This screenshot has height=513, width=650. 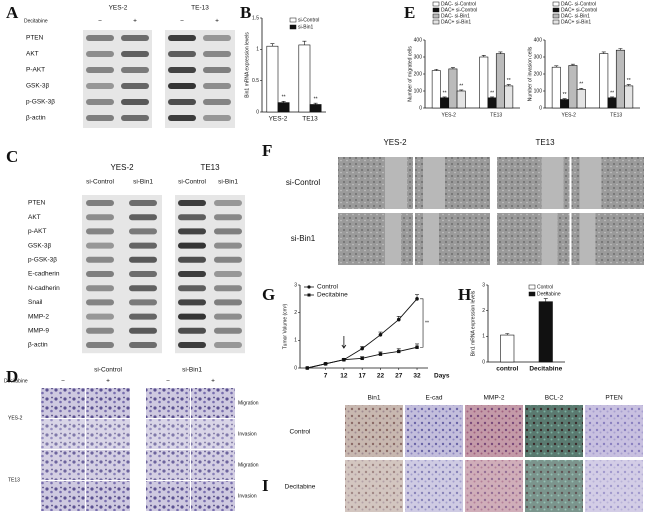 I want to click on blot-row-label: PTEN, so click(x=37, y=203).